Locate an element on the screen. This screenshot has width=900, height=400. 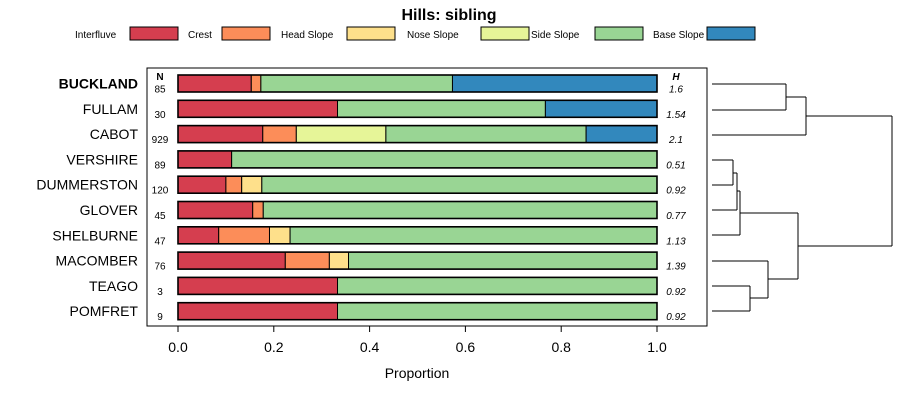
x-tick-label: 0.2 is located at coordinates (274, 347).